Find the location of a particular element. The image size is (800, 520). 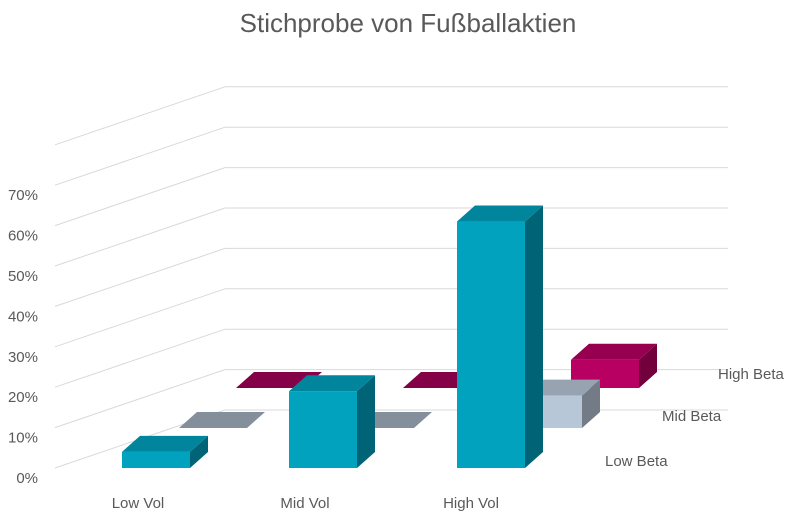

category-label: Mid Vol is located at coordinates (304, 503).